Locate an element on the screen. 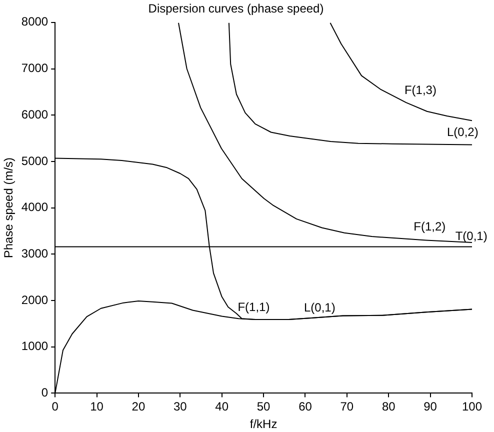  annotation: L(0,1) is located at coordinates (320, 307).